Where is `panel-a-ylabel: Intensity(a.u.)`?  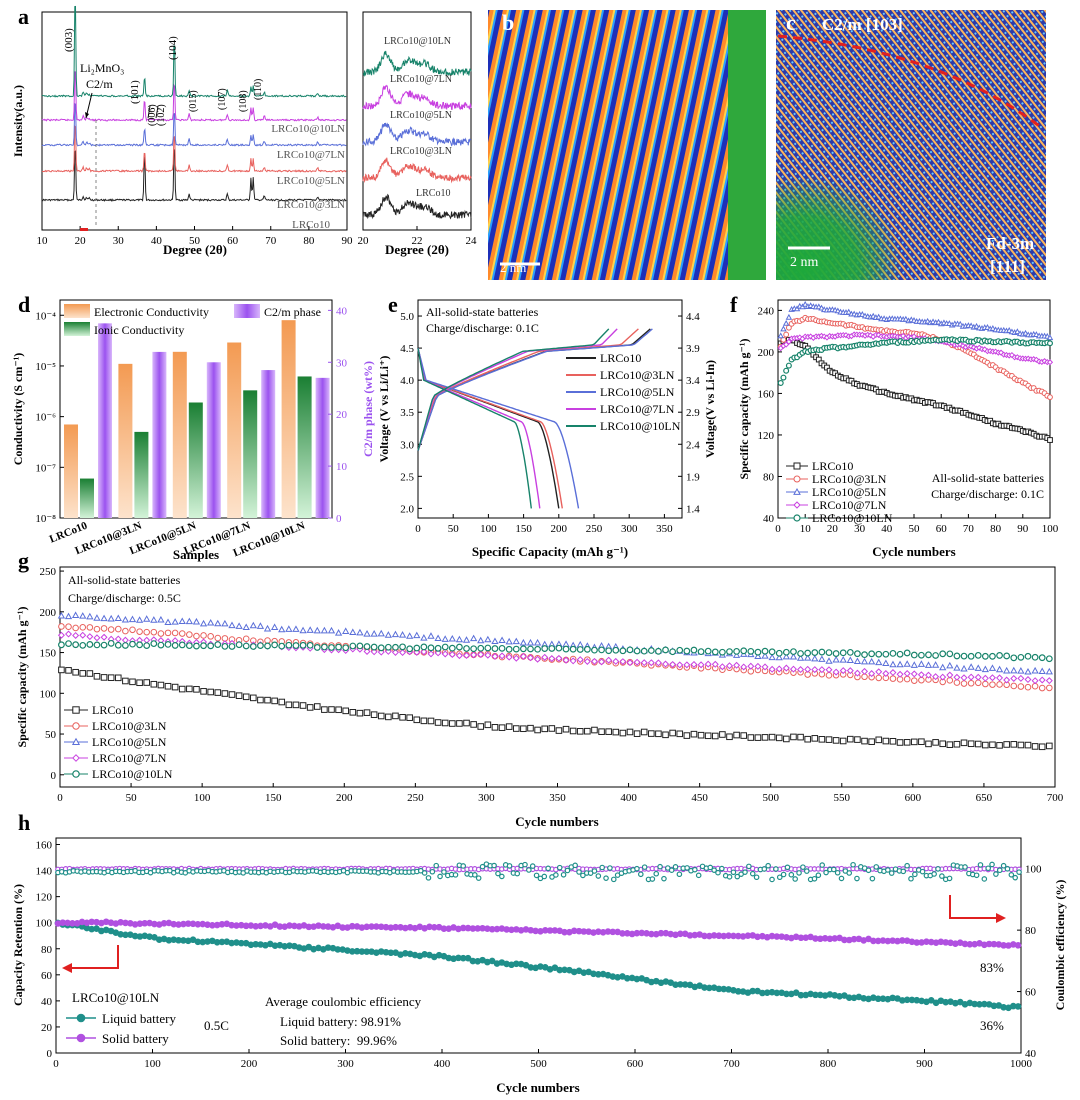 panel-a-ylabel: Intensity(a.u.) is located at coordinates (18, 121).